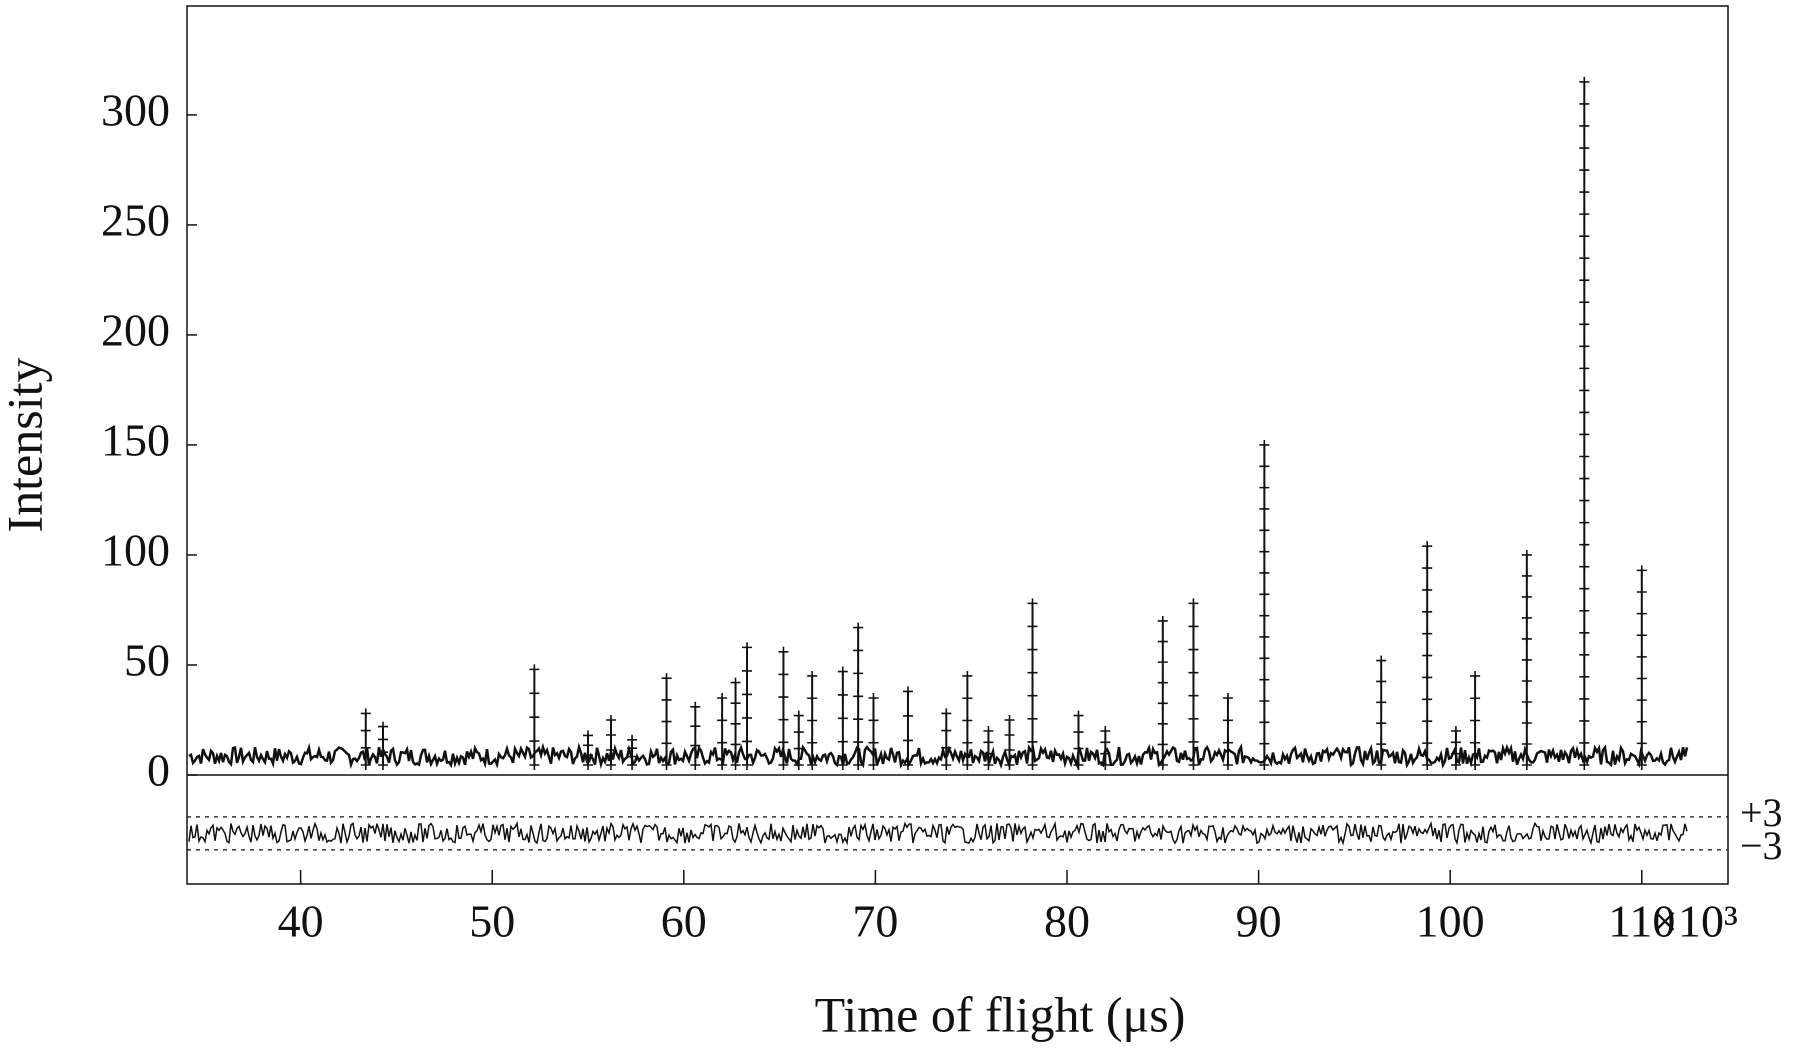 This screenshot has width=1800, height=1061. What do you see at coordinates (135, 330) in the screenshot?
I see `y-tick-label: 200` at bounding box center [135, 330].